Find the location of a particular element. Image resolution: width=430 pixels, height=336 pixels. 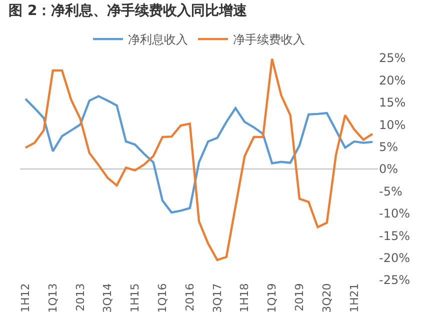

legend-label: 净利息收入 is located at coordinates (158, 39).